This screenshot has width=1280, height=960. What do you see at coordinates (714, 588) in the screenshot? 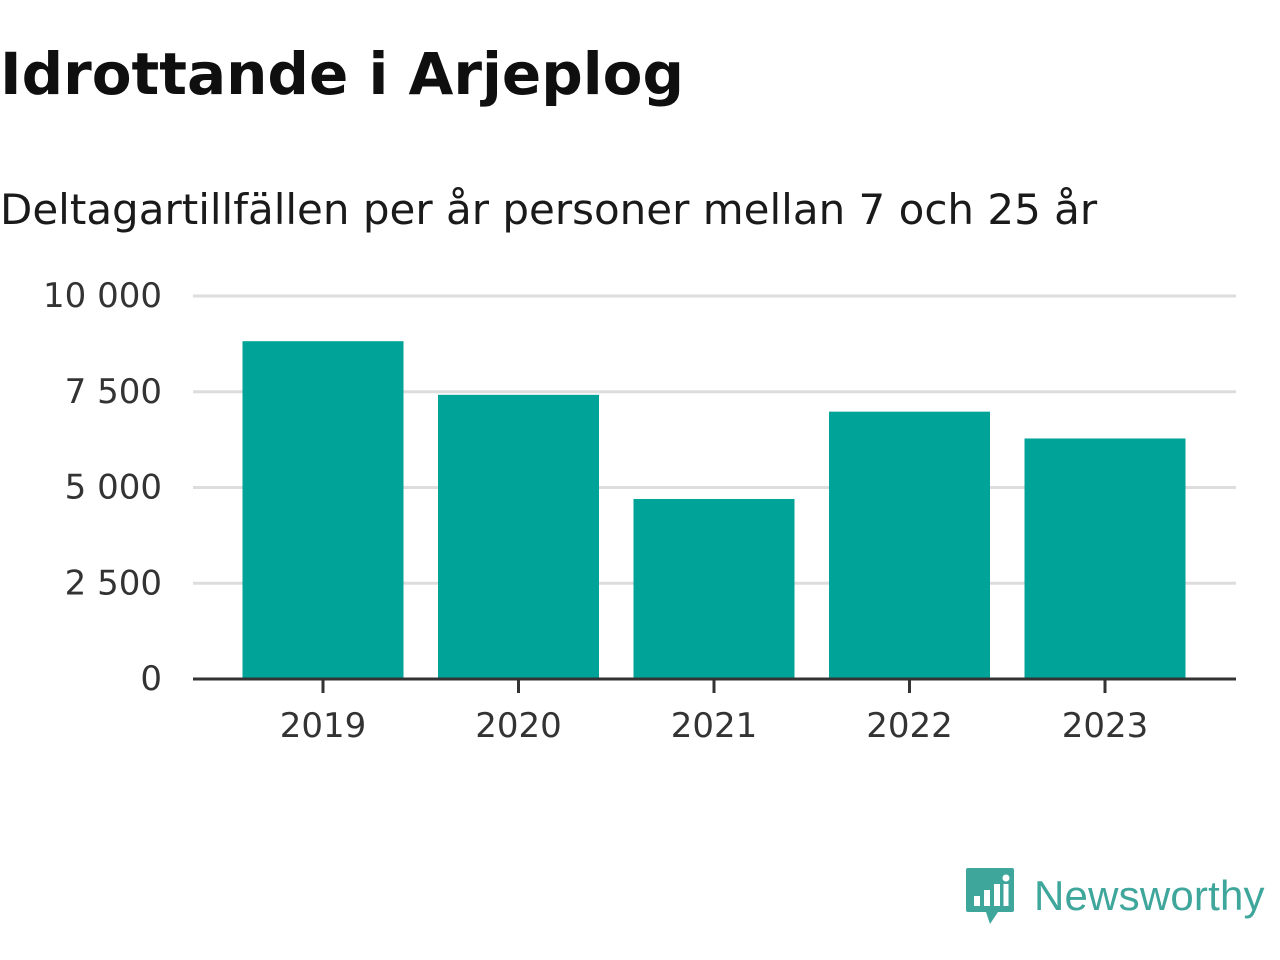
I see `bar-2021` at bounding box center [714, 588].